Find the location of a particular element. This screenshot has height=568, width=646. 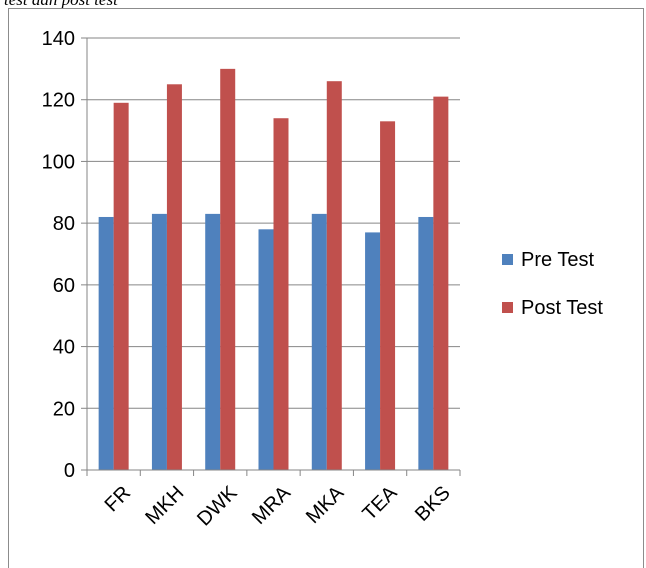

bar-post-test-mka is located at coordinates (334, 275).